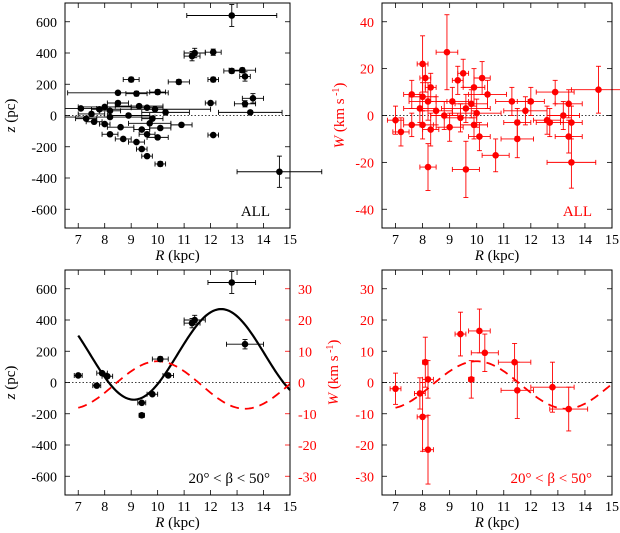  What do you see at coordinates (78, 240) in the screenshot?
I see `x-tick-label: 7` at bounding box center [78, 240].